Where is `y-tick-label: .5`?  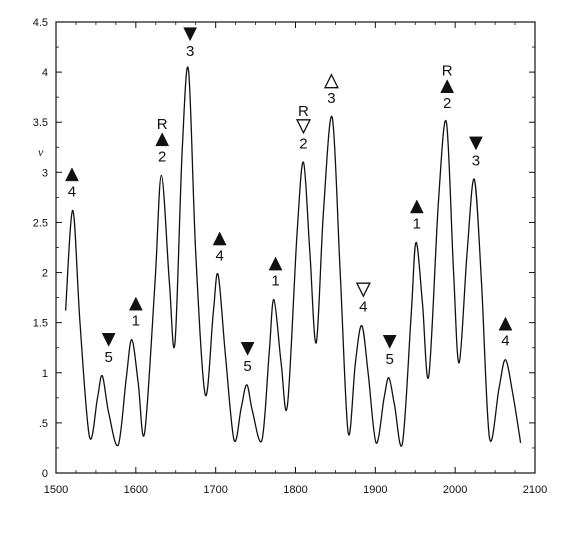 y-tick-label: .5 is located at coordinates (43, 424).